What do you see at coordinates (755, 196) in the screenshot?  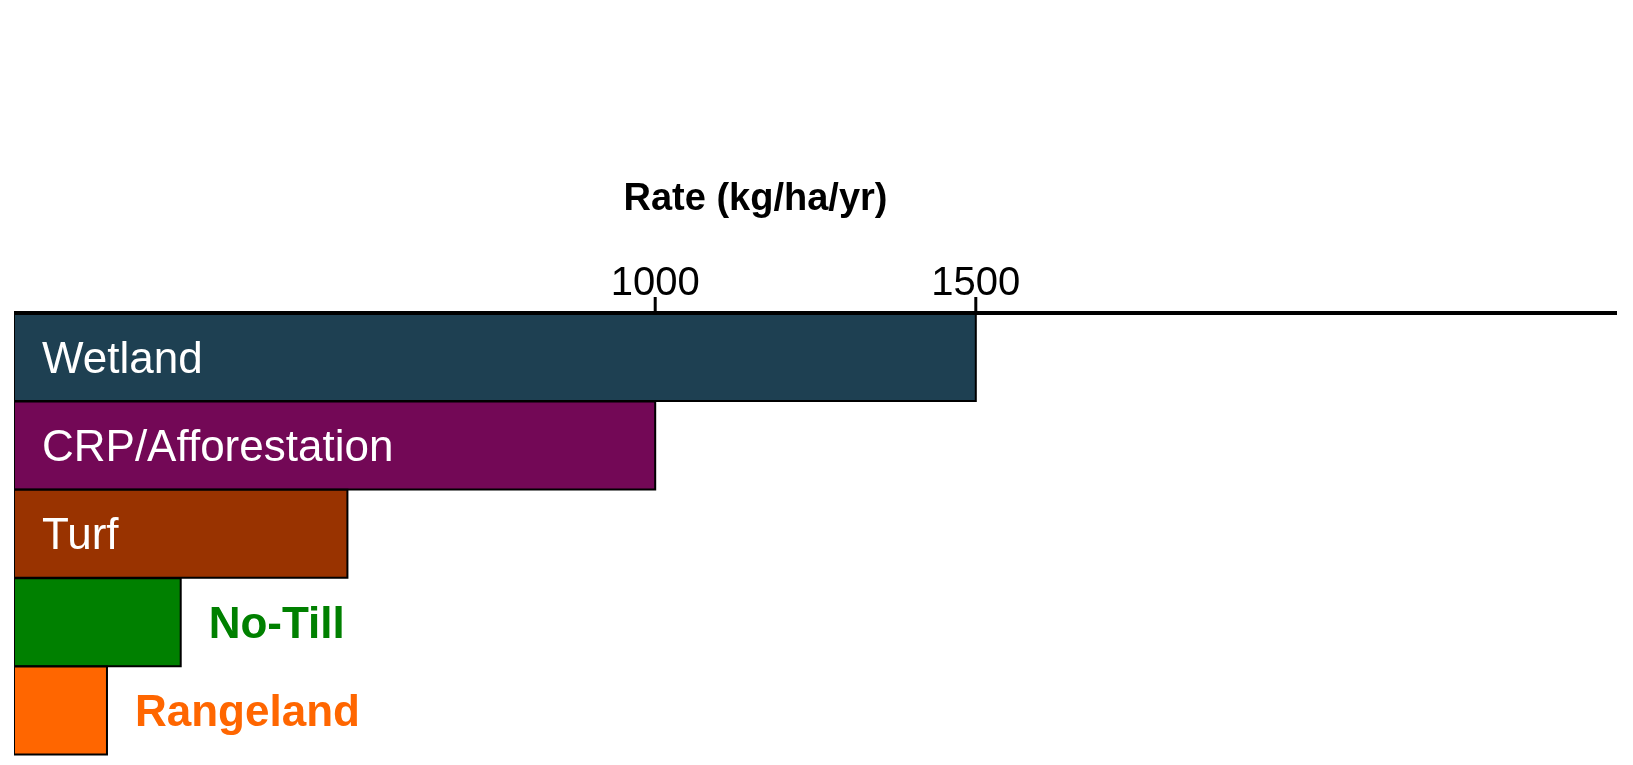 I see `x-axis-title: Rate (kg/ha/yr)` at bounding box center [755, 196].